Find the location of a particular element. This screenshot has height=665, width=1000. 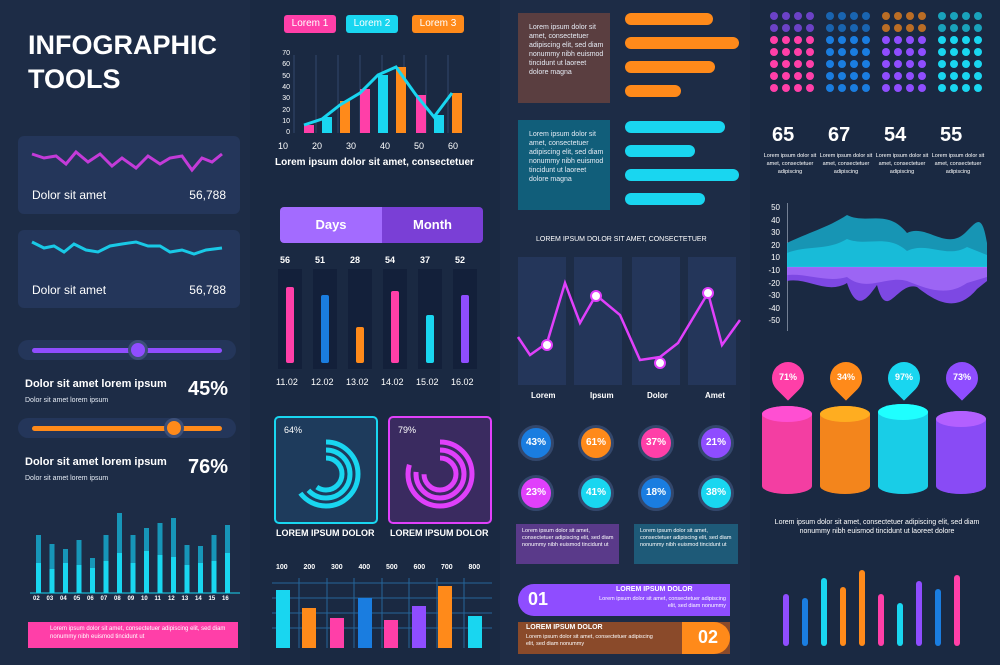

percent-circle: 38% is located at coordinates (716, 493).